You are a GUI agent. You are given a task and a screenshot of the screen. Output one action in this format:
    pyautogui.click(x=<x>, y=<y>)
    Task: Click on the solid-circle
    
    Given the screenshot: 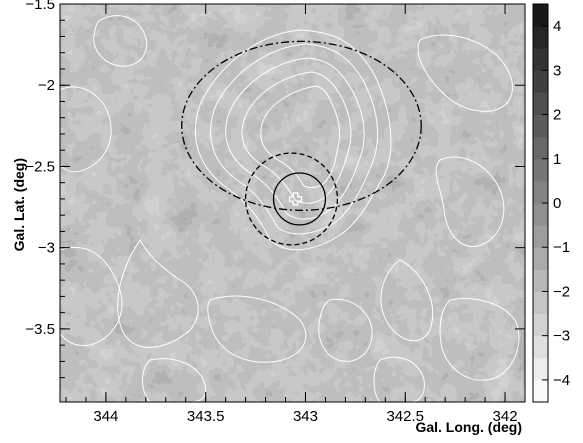 What is the action you would take?
    pyautogui.click(x=299, y=199)
    